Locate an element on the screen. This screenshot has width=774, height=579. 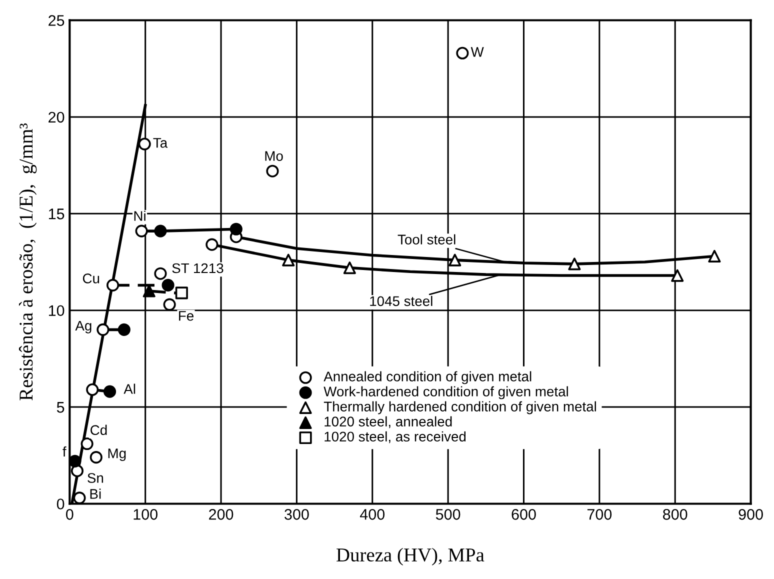
annotation: Ni is located at coordinates (140, 215).